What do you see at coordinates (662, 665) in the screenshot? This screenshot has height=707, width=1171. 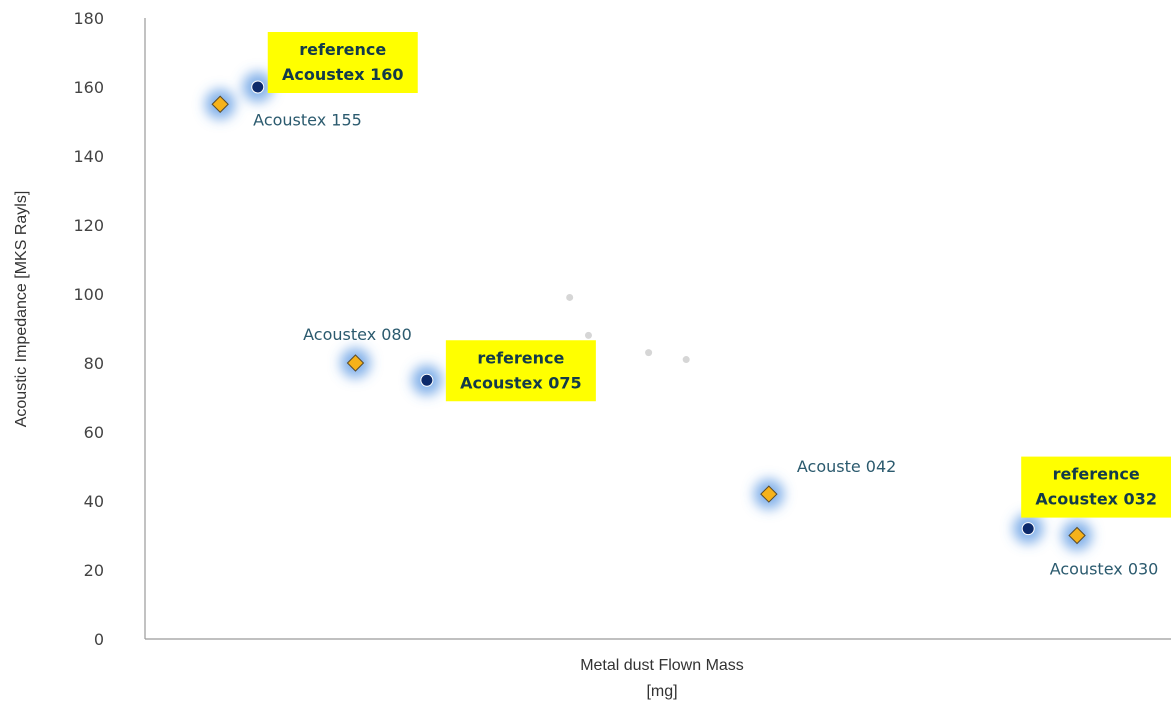 I see `x-axis-title: Metal dust Flown Mass` at bounding box center [662, 665].